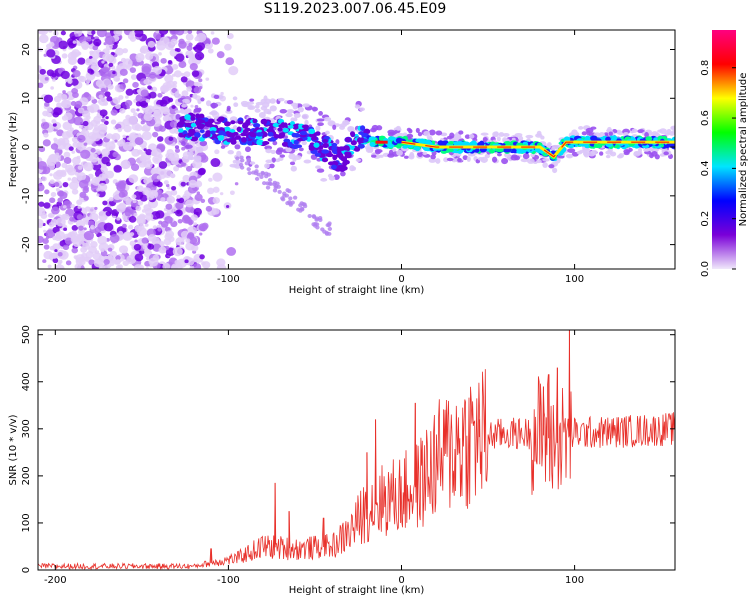 The width and height of the screenshot is (750, 600). What do you see at coordinates (13, 150) in the screenshot?
I see `y-axis-label-group: Frequency (Hz)` at bounding box center [13, 150].